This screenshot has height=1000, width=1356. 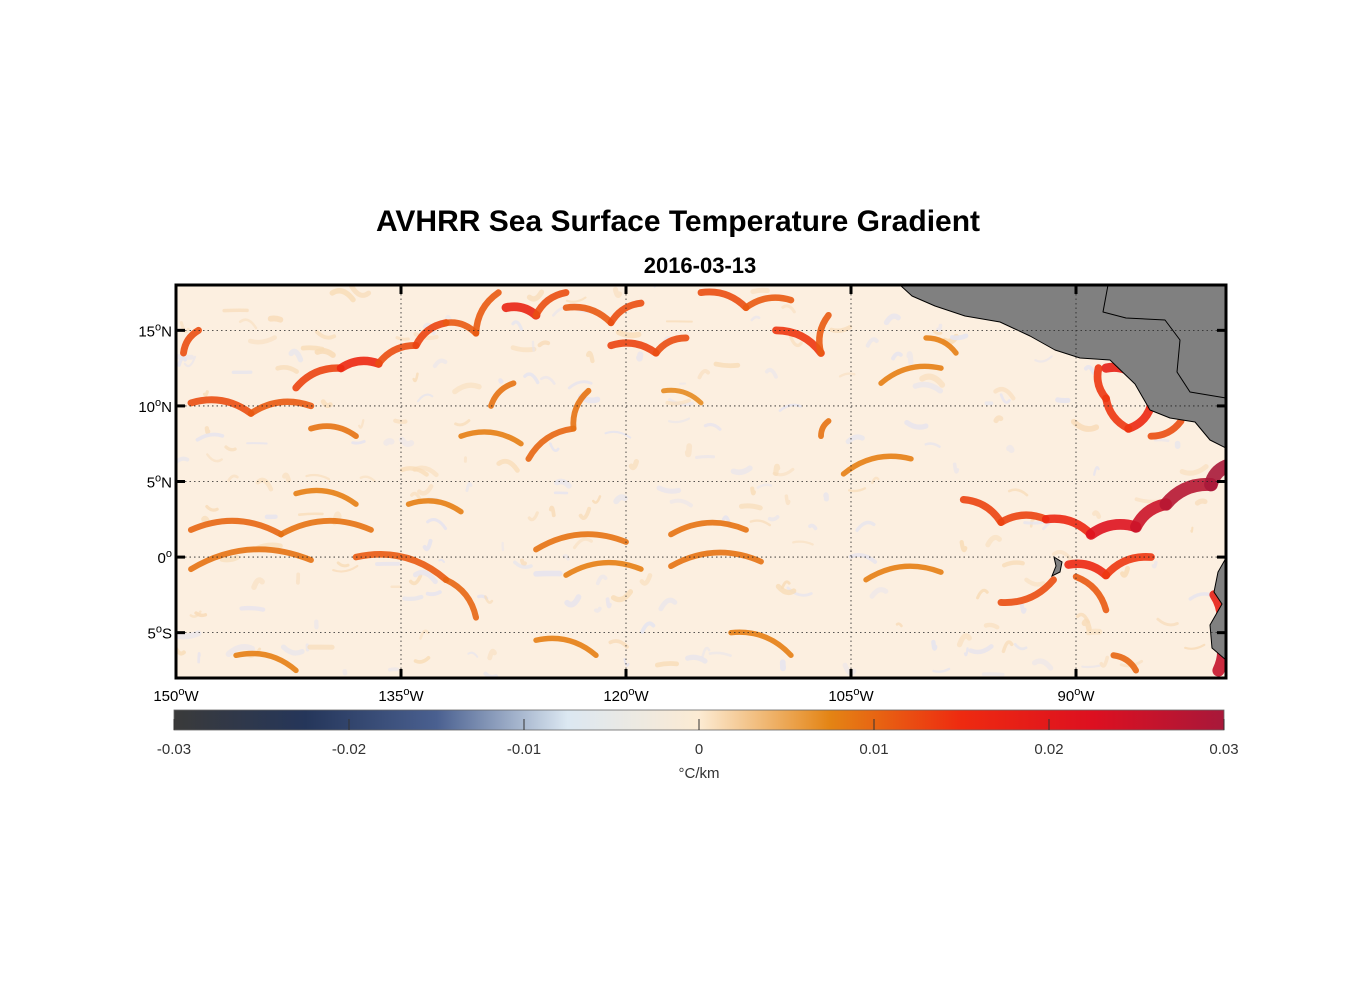 What do you see at coordinates (851, 695) in the screenshot?
I see `lon-tick-label: 105oW` at bounding box center [851, 695].